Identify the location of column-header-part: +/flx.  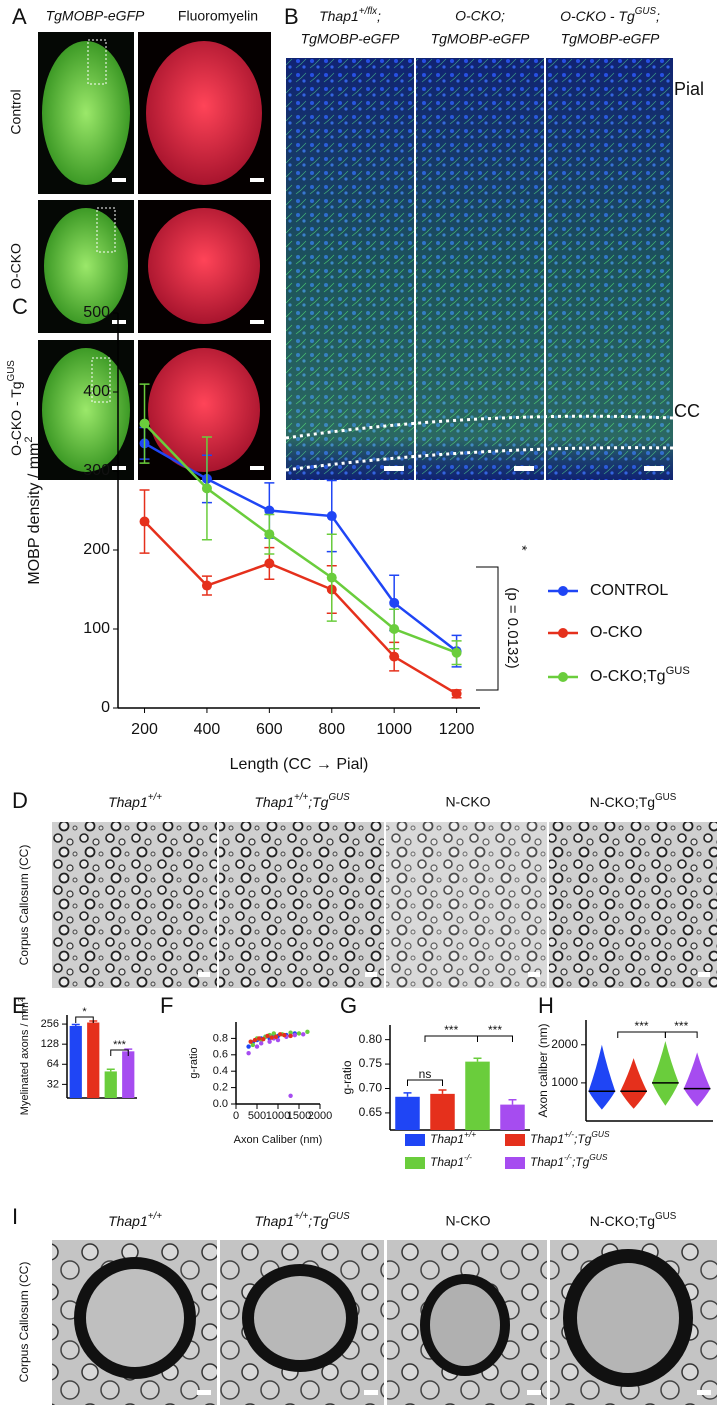
(368, 11).